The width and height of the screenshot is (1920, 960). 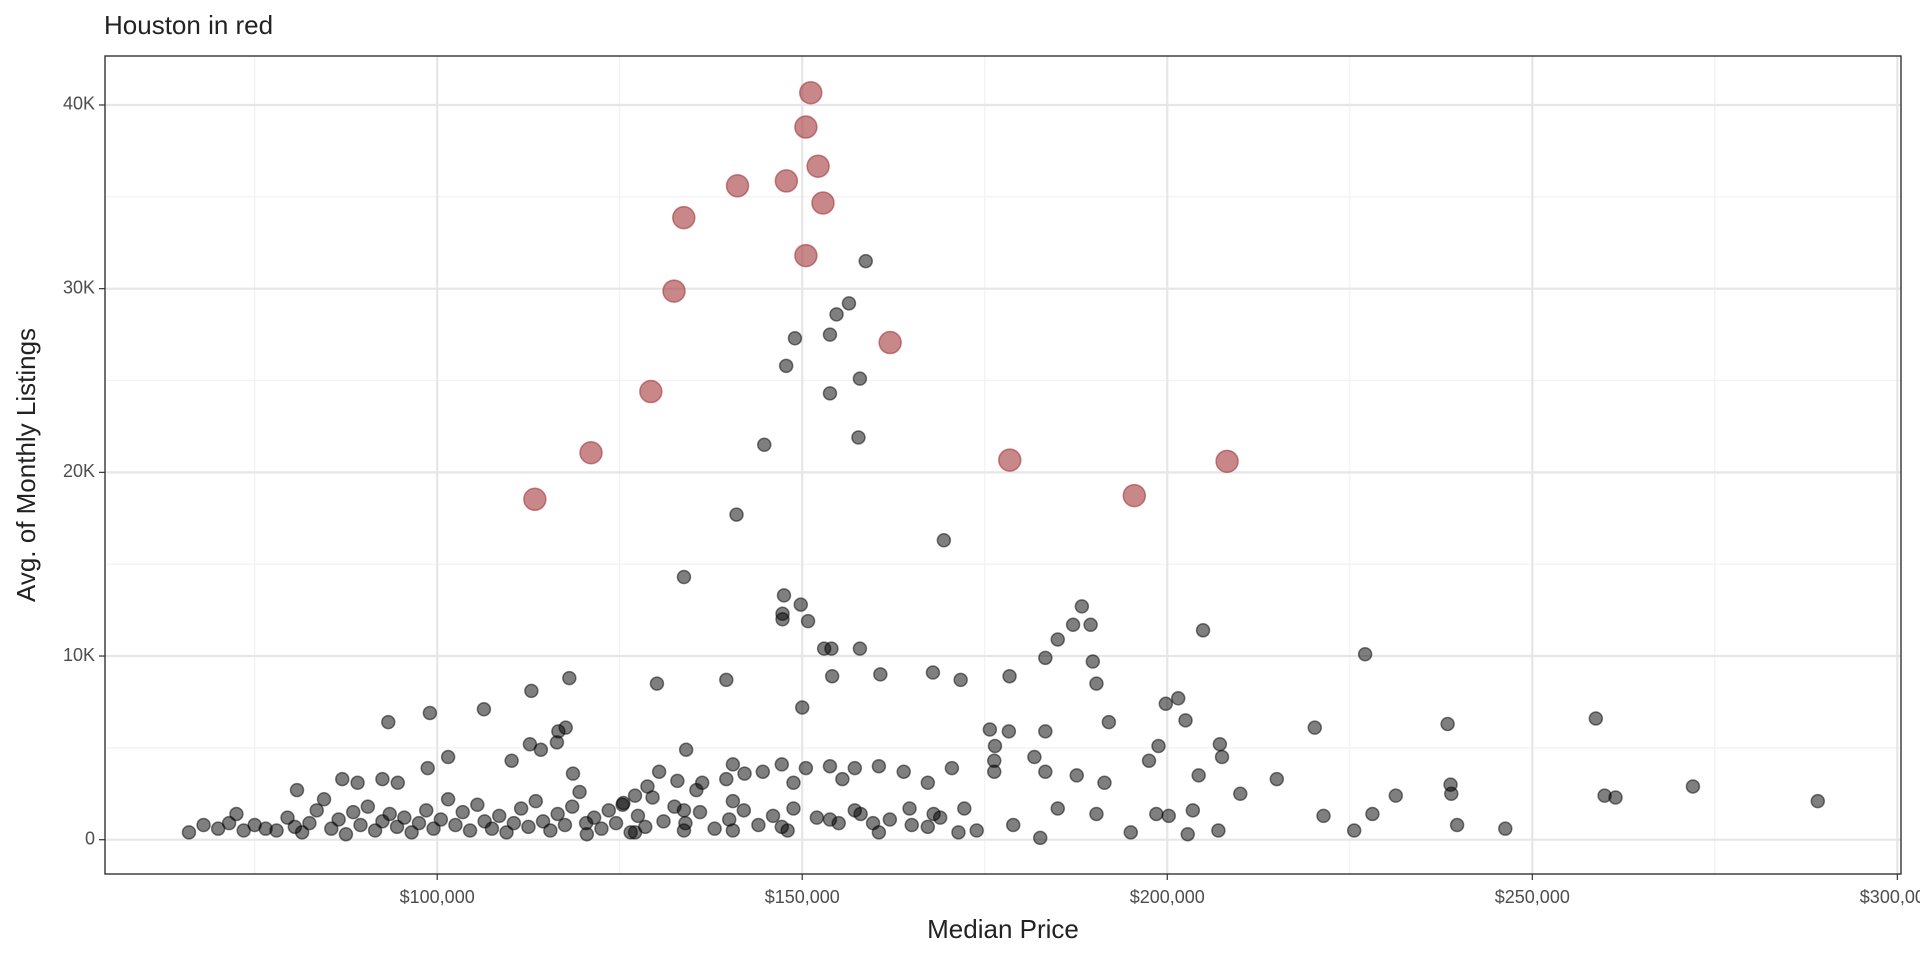 What do you see at coordinates (79, 104) in the screenshot?
I see `y-tick-label: 40K` at bounding box center [79, 104].